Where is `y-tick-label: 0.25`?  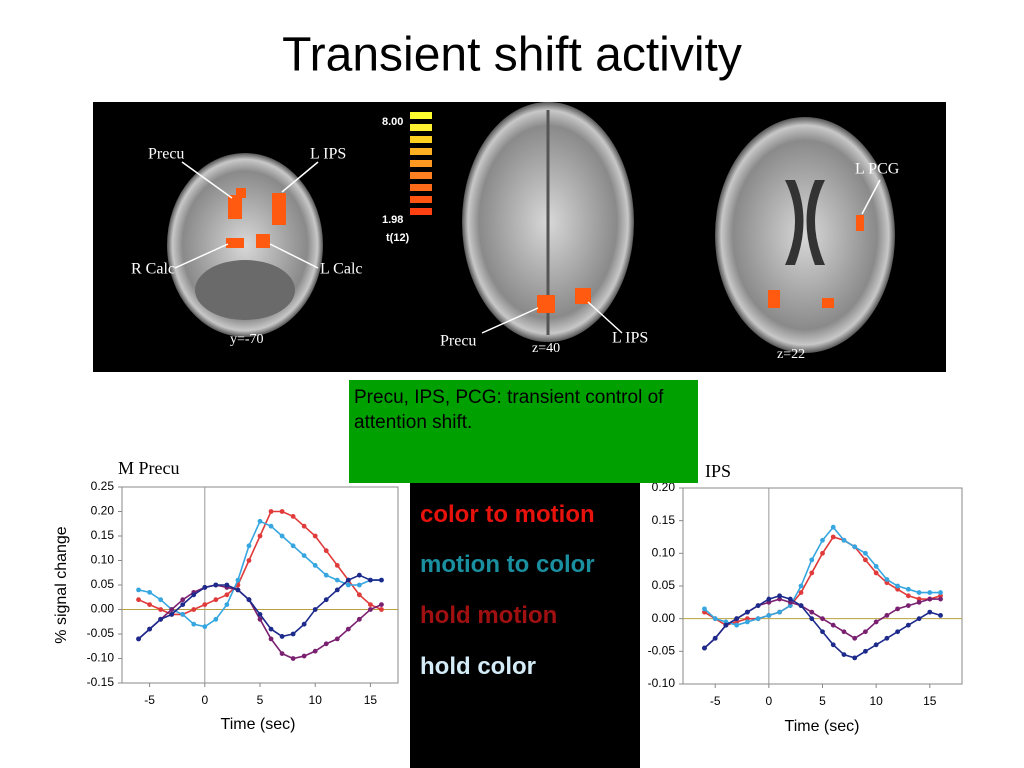
y-tick-label: 0.25 is located at coordinates (103, 486).